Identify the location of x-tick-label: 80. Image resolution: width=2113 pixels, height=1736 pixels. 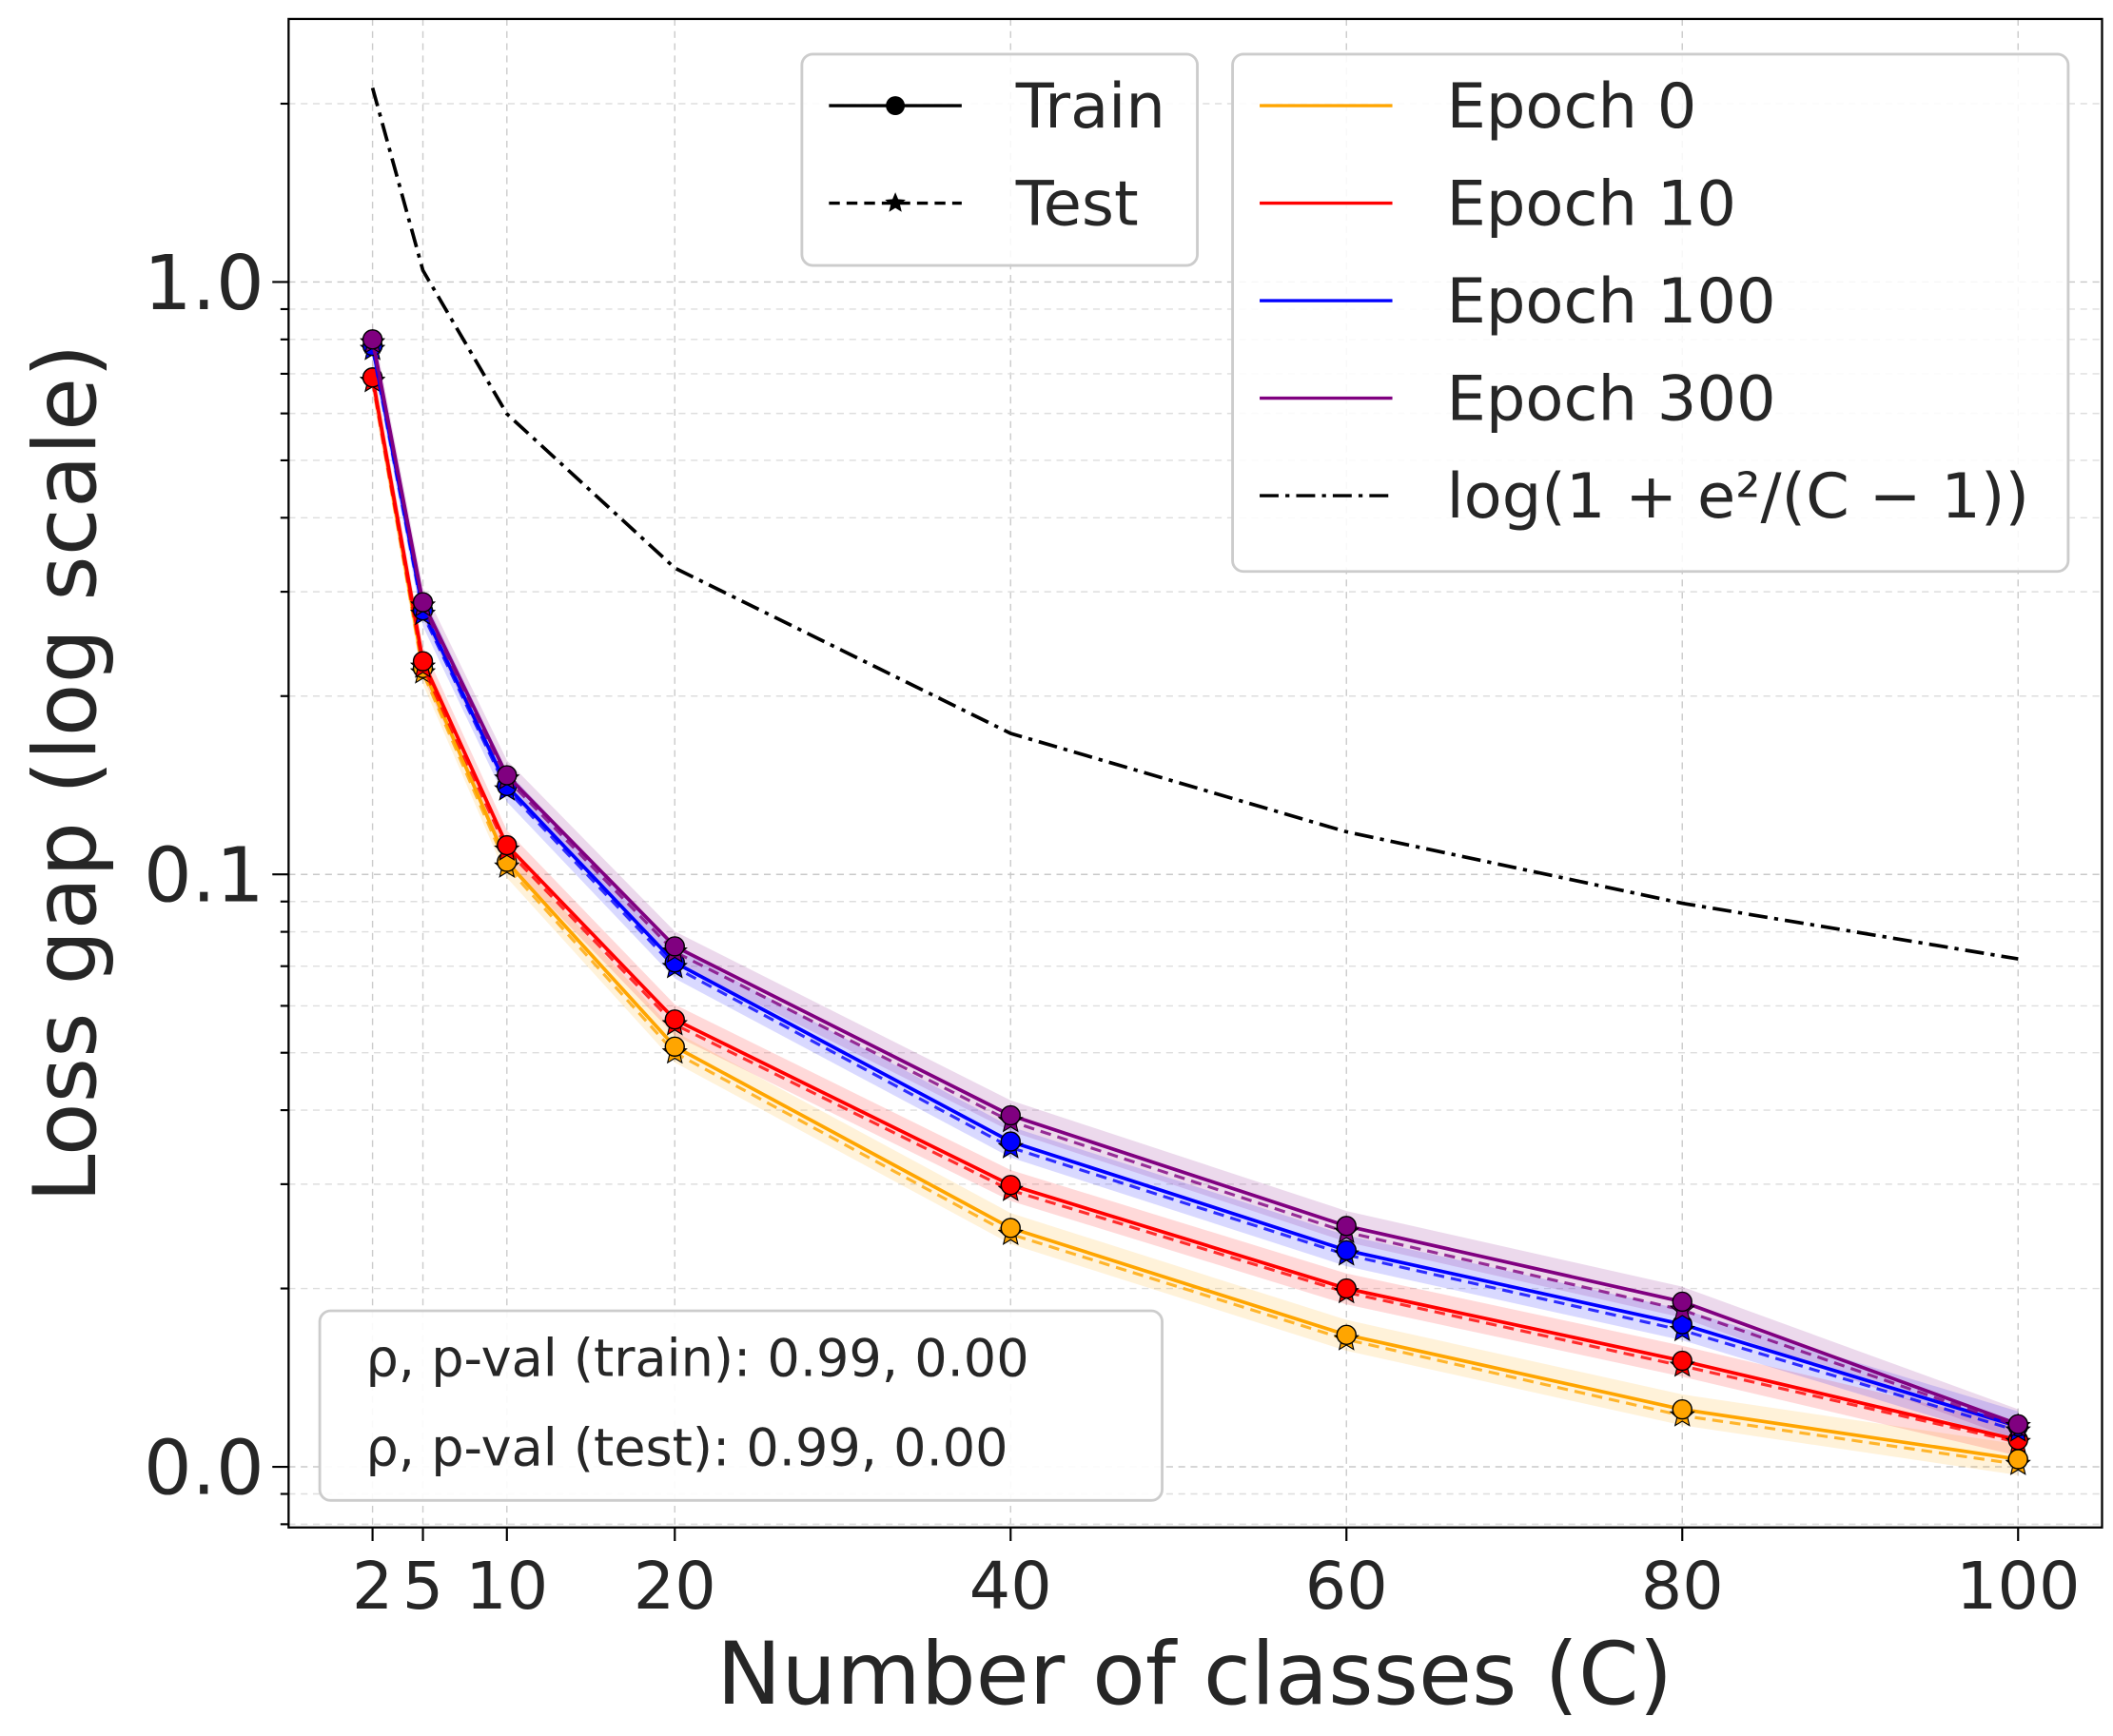
(1682, 1588).